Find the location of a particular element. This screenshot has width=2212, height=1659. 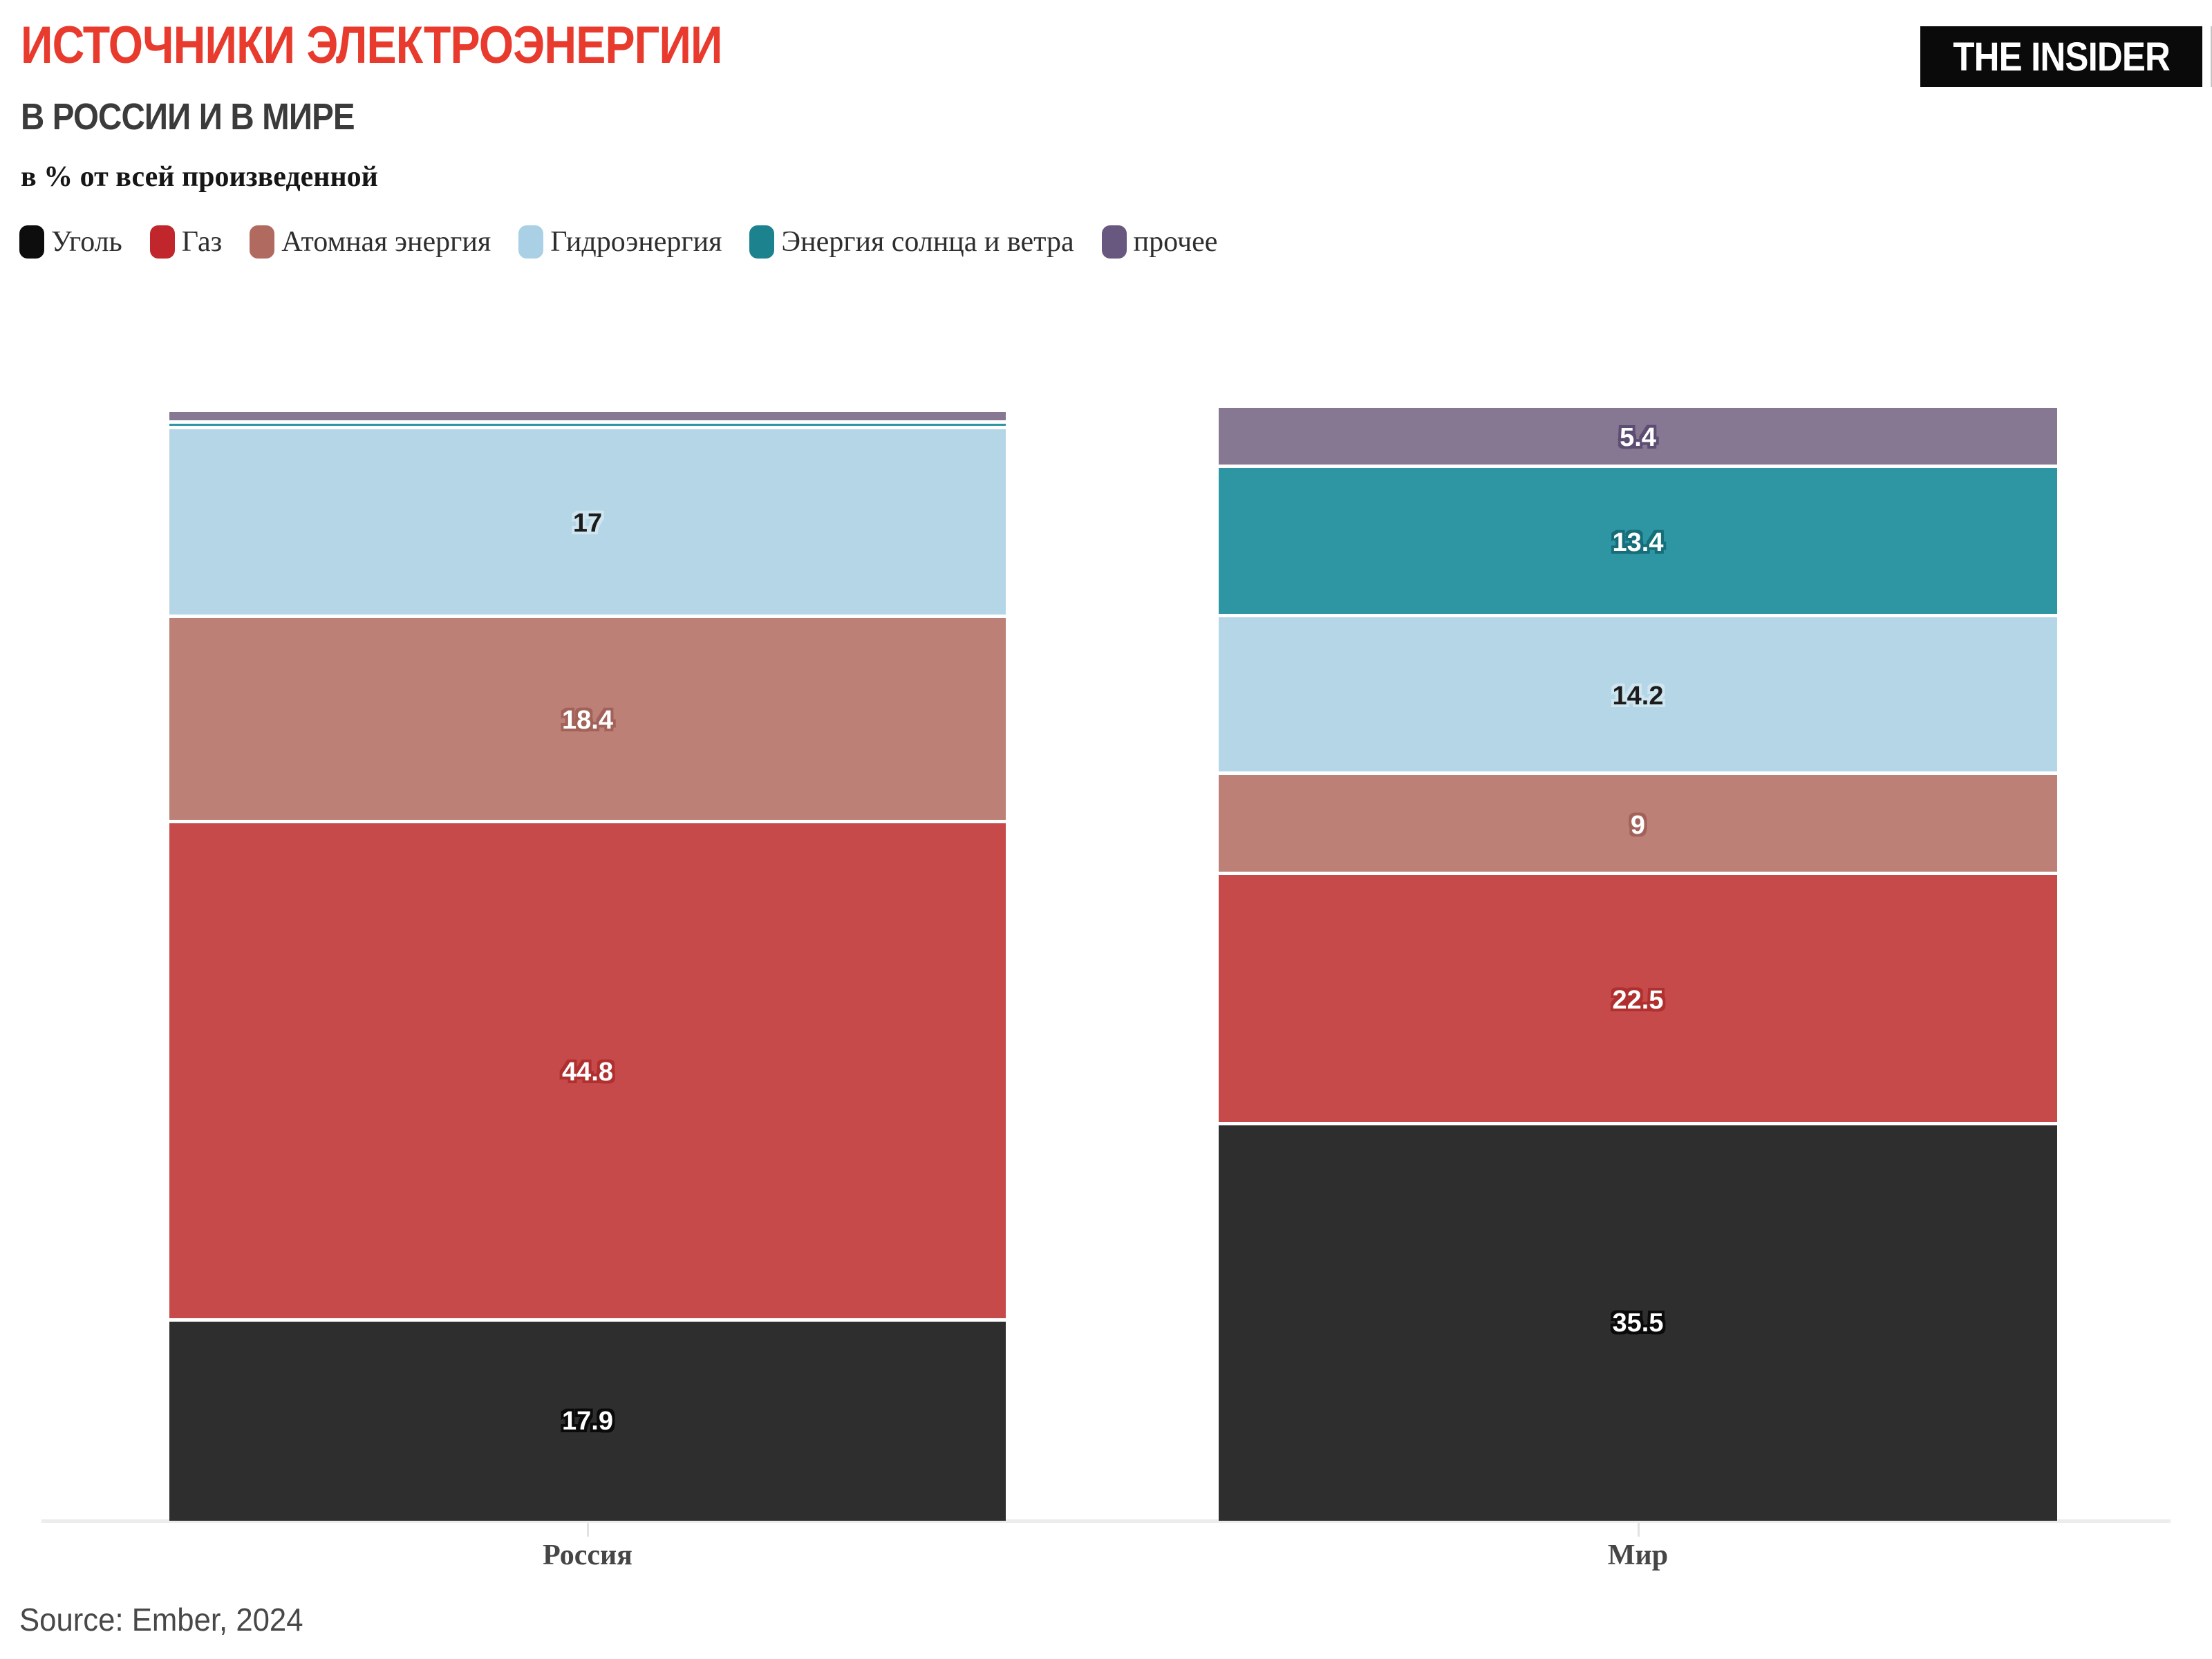

segment-value-label: 14.2 is located at coordinates (1638, 696).